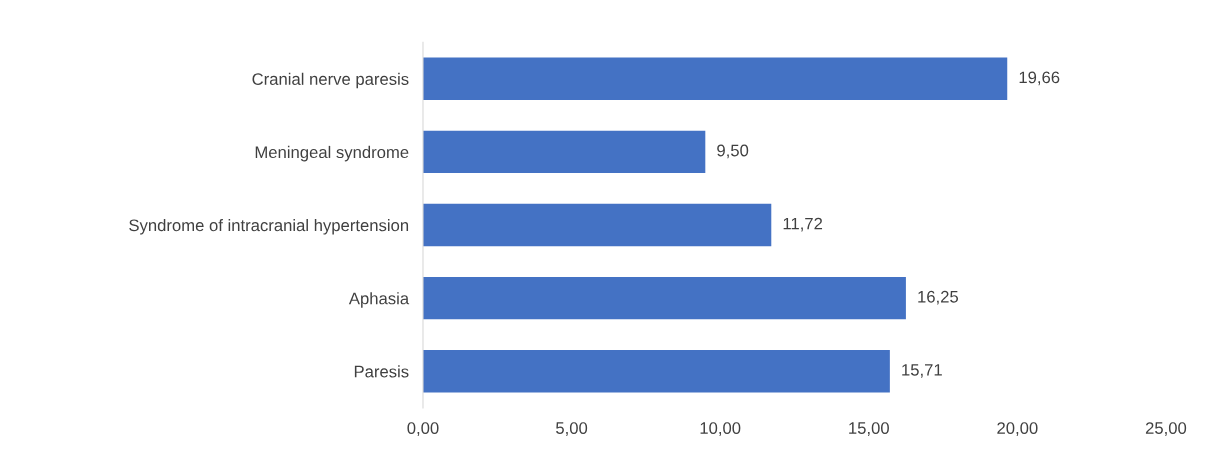 The image size is (1212, 464). What do you see at coordinates (922, 371) in the screenshot?
I see `data-label: 15,71` at bounding box center [922, 371].